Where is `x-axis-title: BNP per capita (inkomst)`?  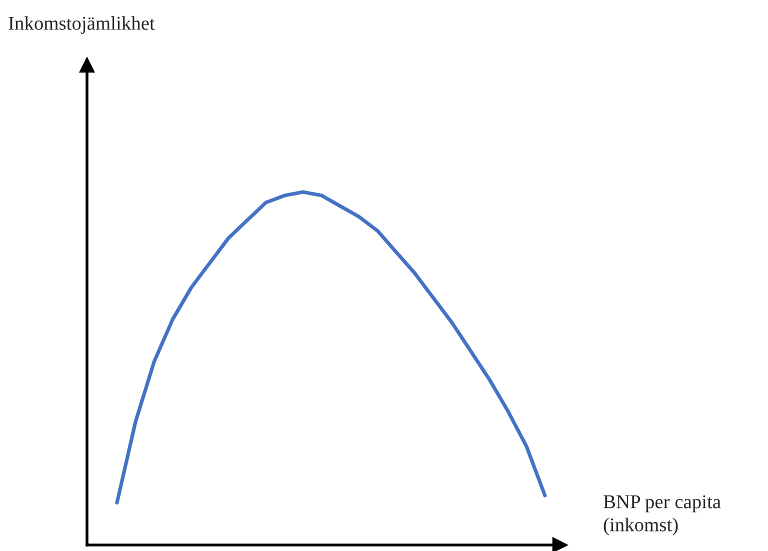 x-axis-title: BNP per capita (inkomst) is located at coordinates (662, 515).